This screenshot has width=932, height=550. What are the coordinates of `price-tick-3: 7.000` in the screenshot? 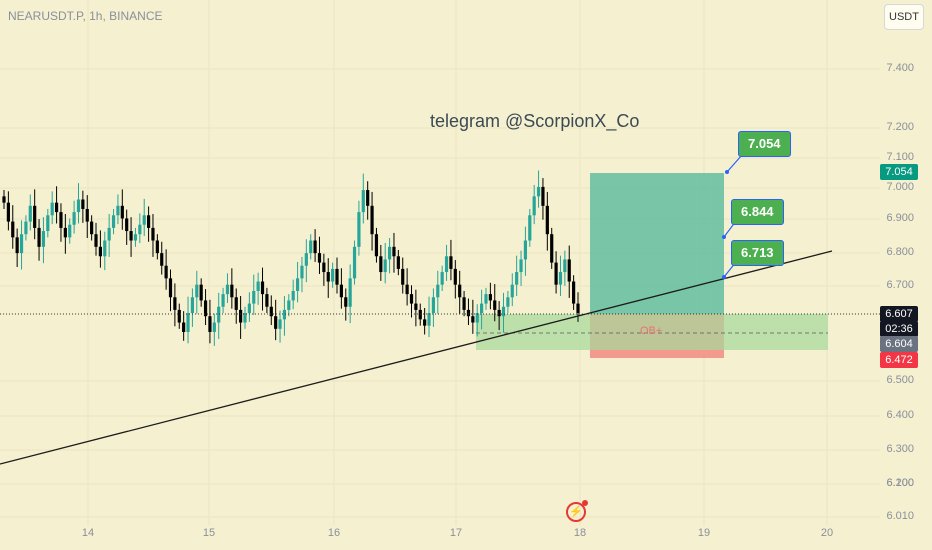 It's located at (900, 187).